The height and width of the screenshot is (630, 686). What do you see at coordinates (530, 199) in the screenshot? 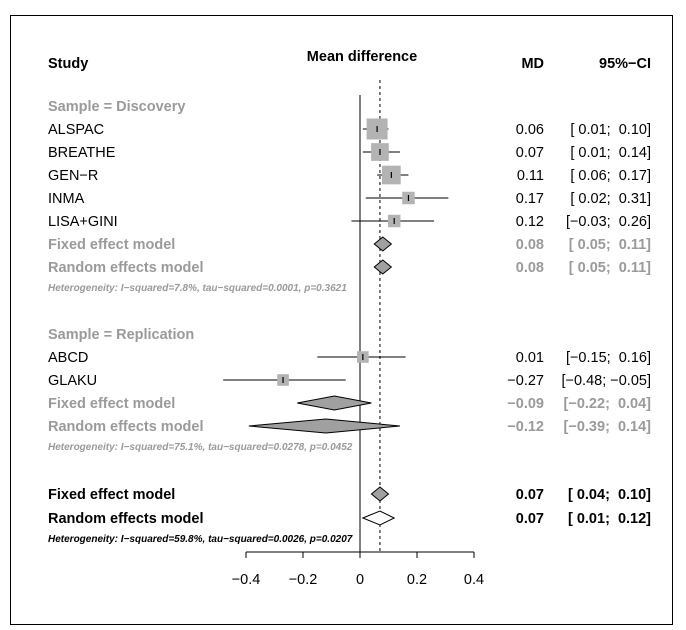
I see `md-value: 0.17` at bounding box center [530, 199].